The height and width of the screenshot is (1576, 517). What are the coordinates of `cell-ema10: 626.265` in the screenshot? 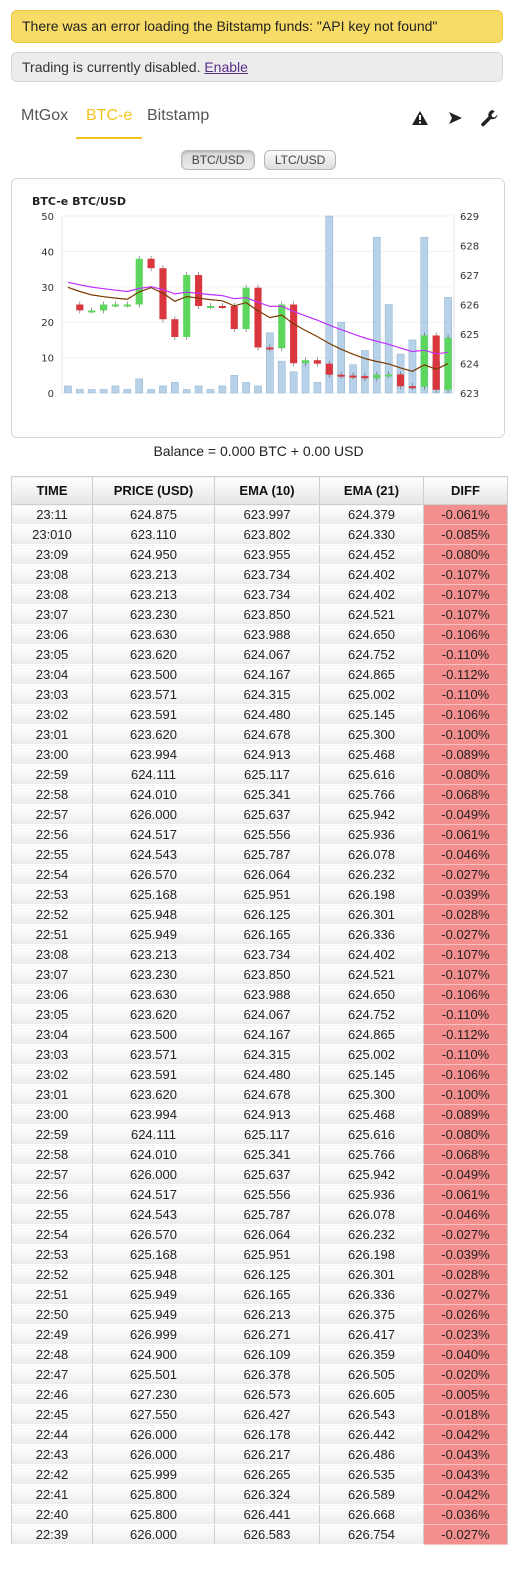 It's located at (267, 1474).